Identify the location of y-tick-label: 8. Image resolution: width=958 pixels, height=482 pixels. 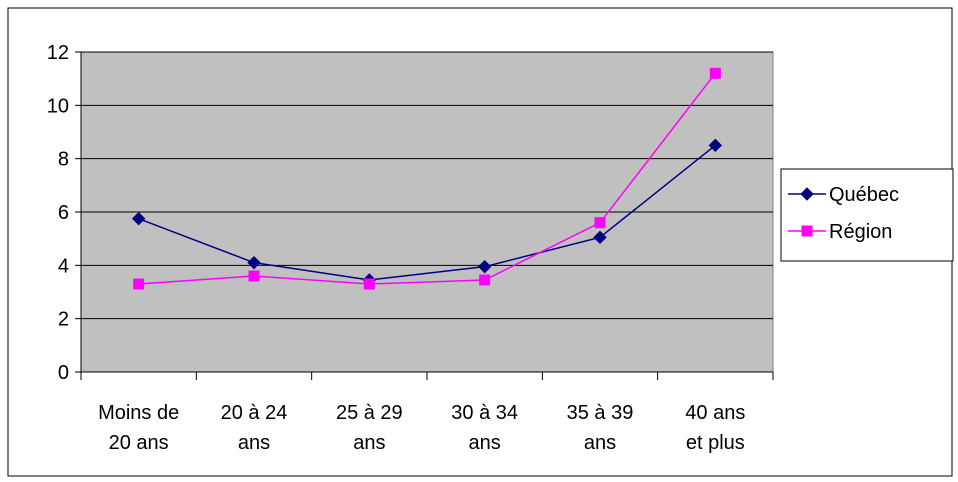
(63, 160).